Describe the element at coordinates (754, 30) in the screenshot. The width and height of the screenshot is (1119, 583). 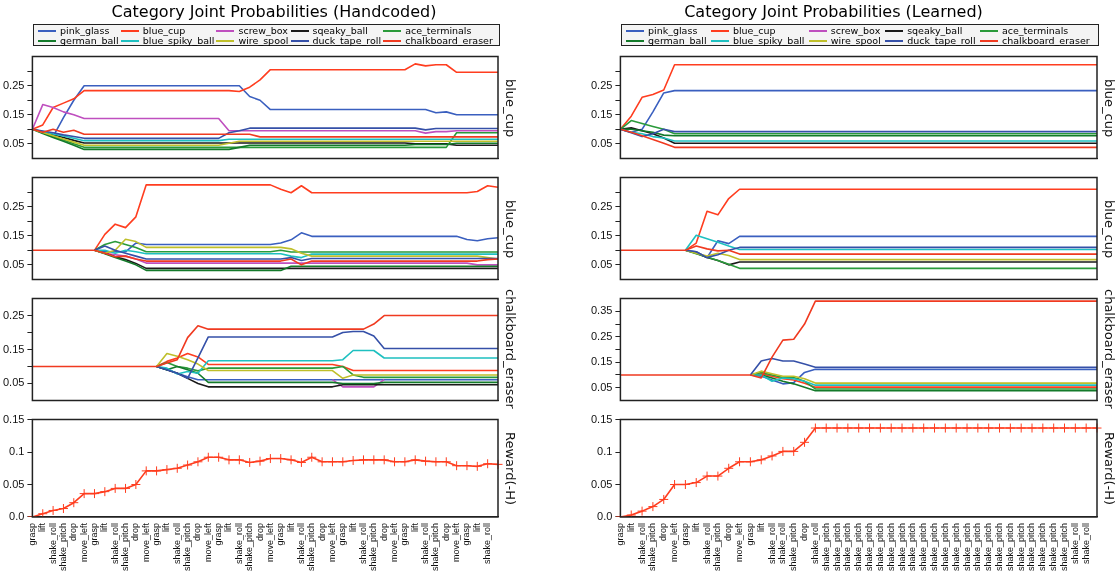
I see `legend-label: blue_cup` at that location.